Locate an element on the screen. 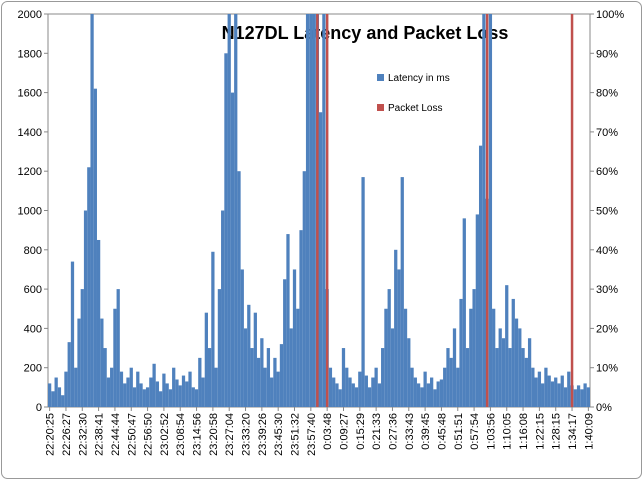 This screenshot has height=481, width=644. x-tick-label: 0:27:36 is located at coordinates (393, 431).